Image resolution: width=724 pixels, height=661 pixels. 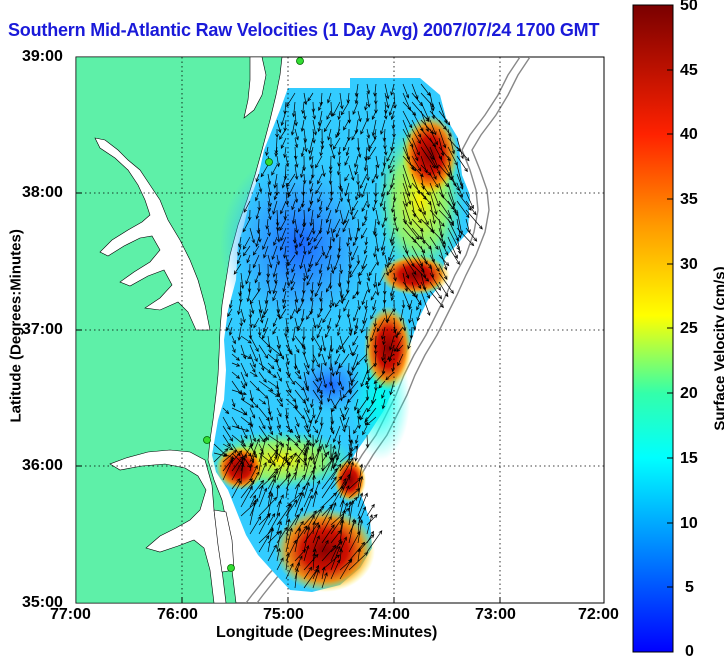 What do you see at coordinates (689, 71) in the screenshot?
I see `colorbar-tick-label: 45` at bounding box center [689, 71].